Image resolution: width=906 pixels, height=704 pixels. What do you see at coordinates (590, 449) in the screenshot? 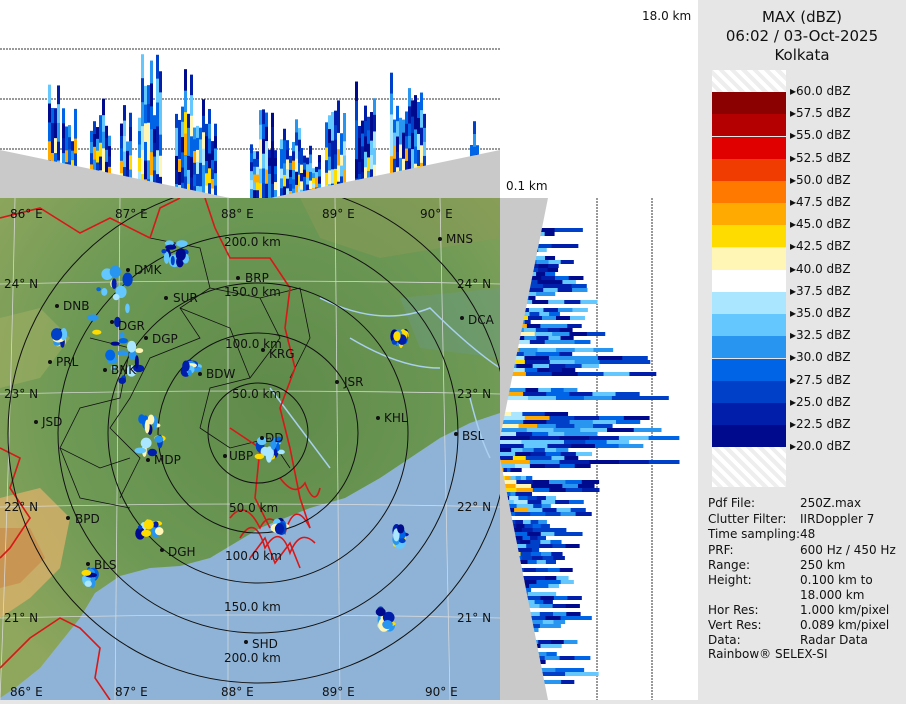
I see `side-cross-section-plot` at bounding box center [590, 449].